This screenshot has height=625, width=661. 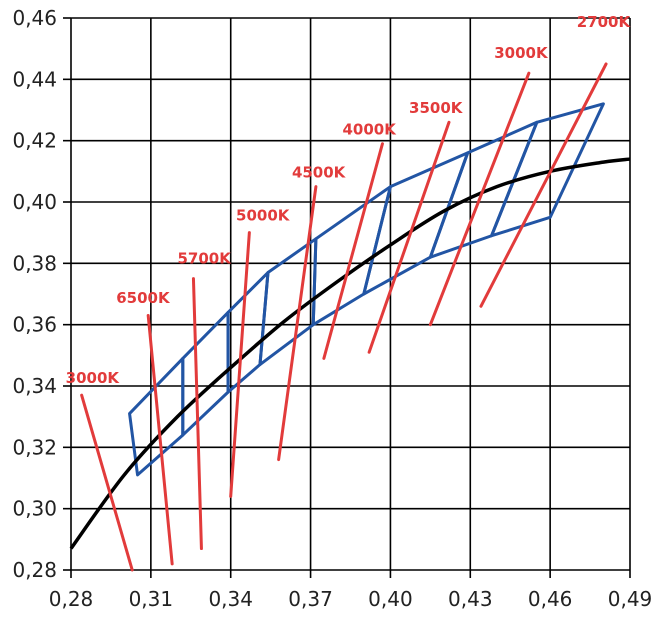 I want to click on cct-label: 4500K, so click(x=319, y=172).